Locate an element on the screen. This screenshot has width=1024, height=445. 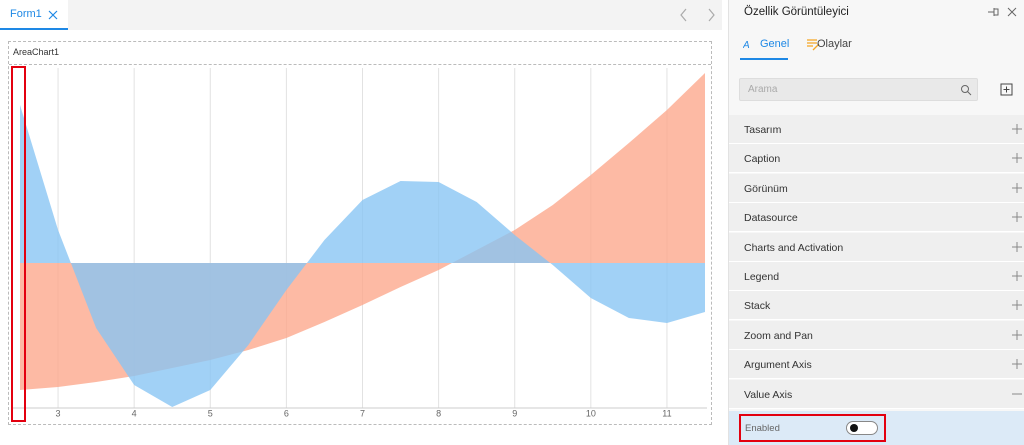
svg-text: A is located at coordinates (746, 45).